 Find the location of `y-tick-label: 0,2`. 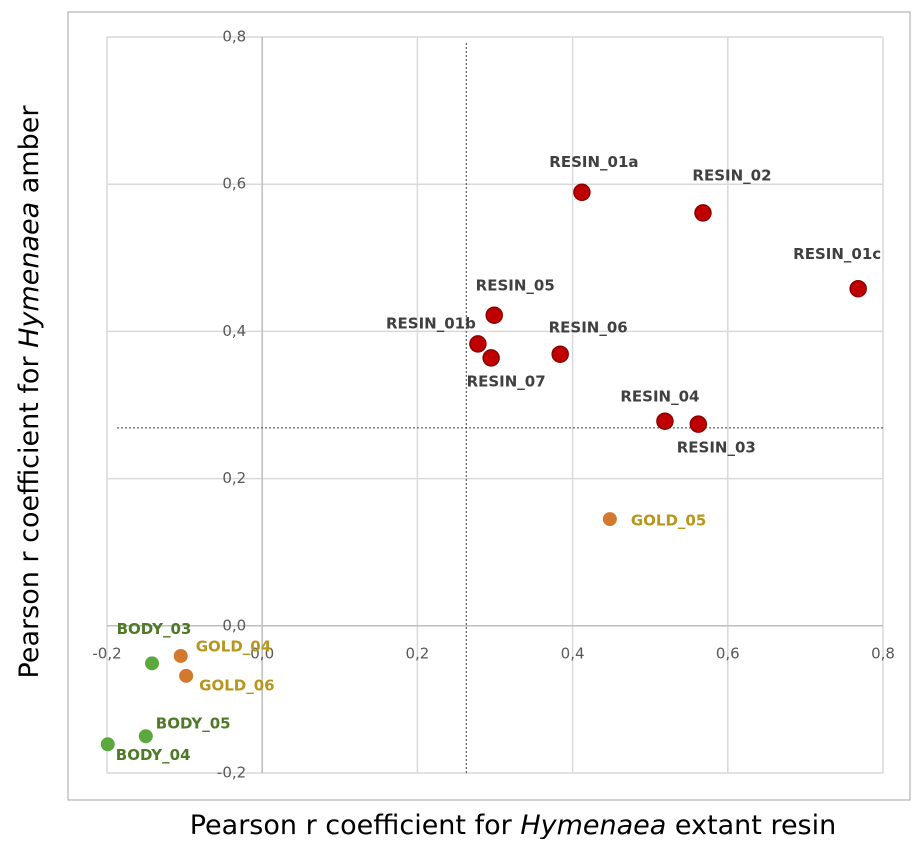

y-tick-label: 0,2 is located at coordinates (234, 478).